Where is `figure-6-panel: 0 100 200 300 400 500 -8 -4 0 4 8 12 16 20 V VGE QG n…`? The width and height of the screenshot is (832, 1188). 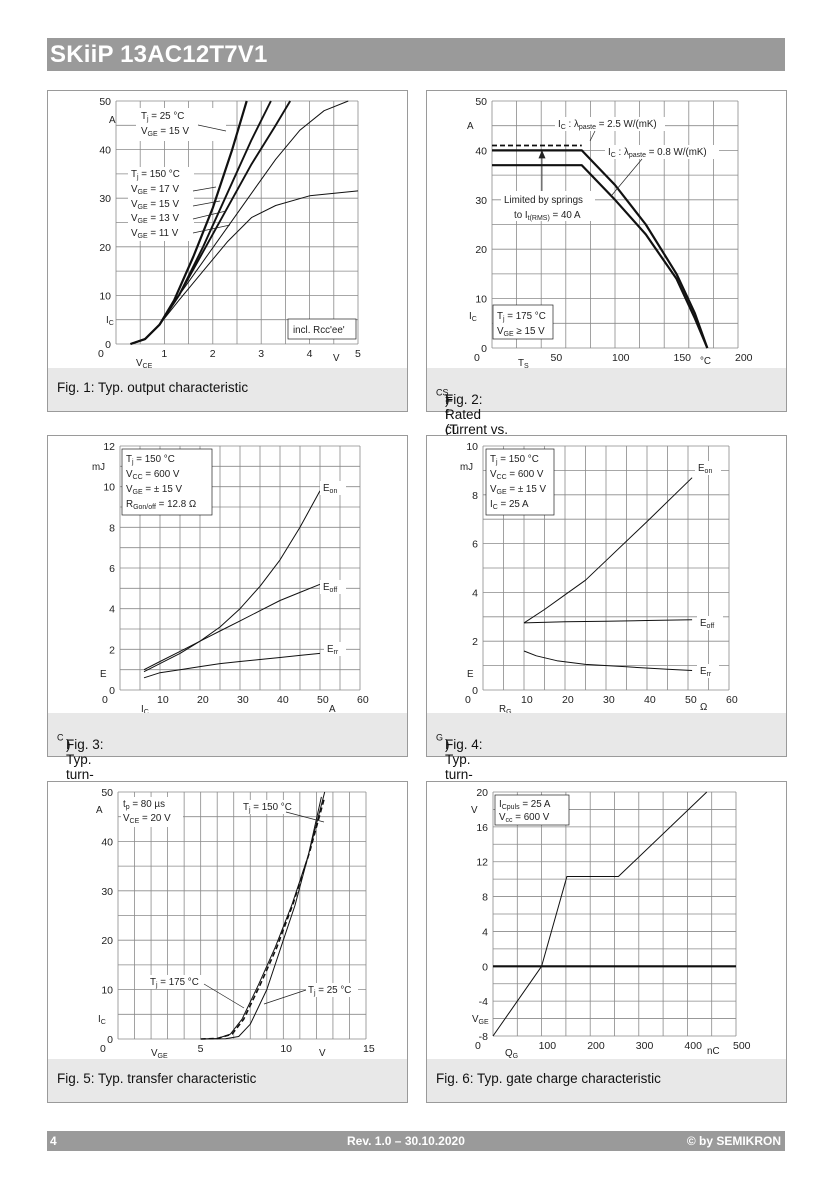 figure-6-panel: 0 100 200 300 400 500 -8 -4 0 4 8 12 16 20 V VGE QG n… is located at coordinates (606, 942).